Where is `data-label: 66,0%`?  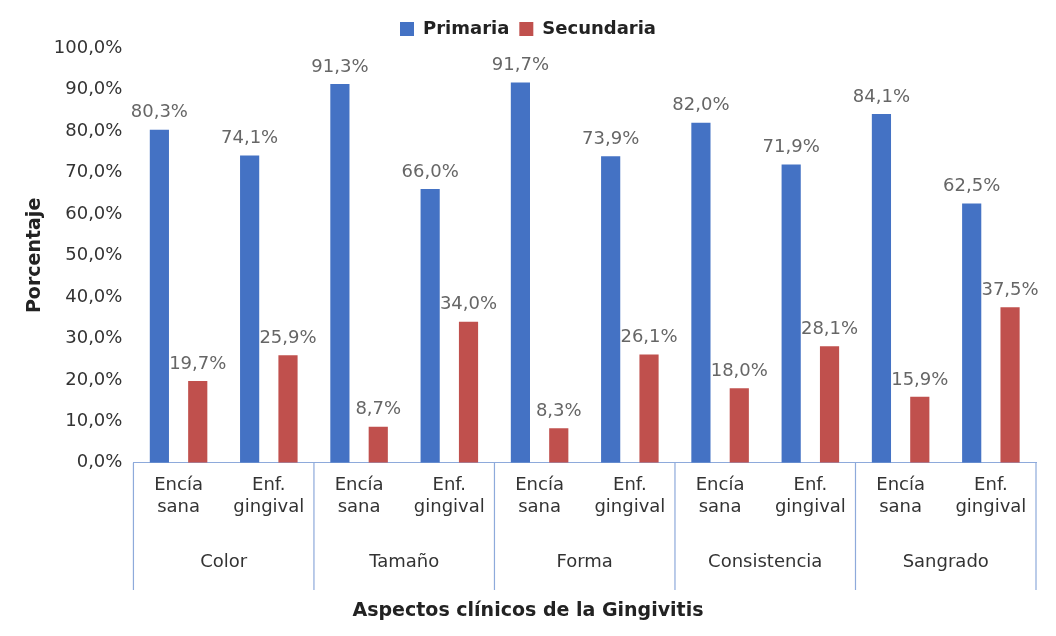 data-label: 66,0% is located at coordinates (430, 170).